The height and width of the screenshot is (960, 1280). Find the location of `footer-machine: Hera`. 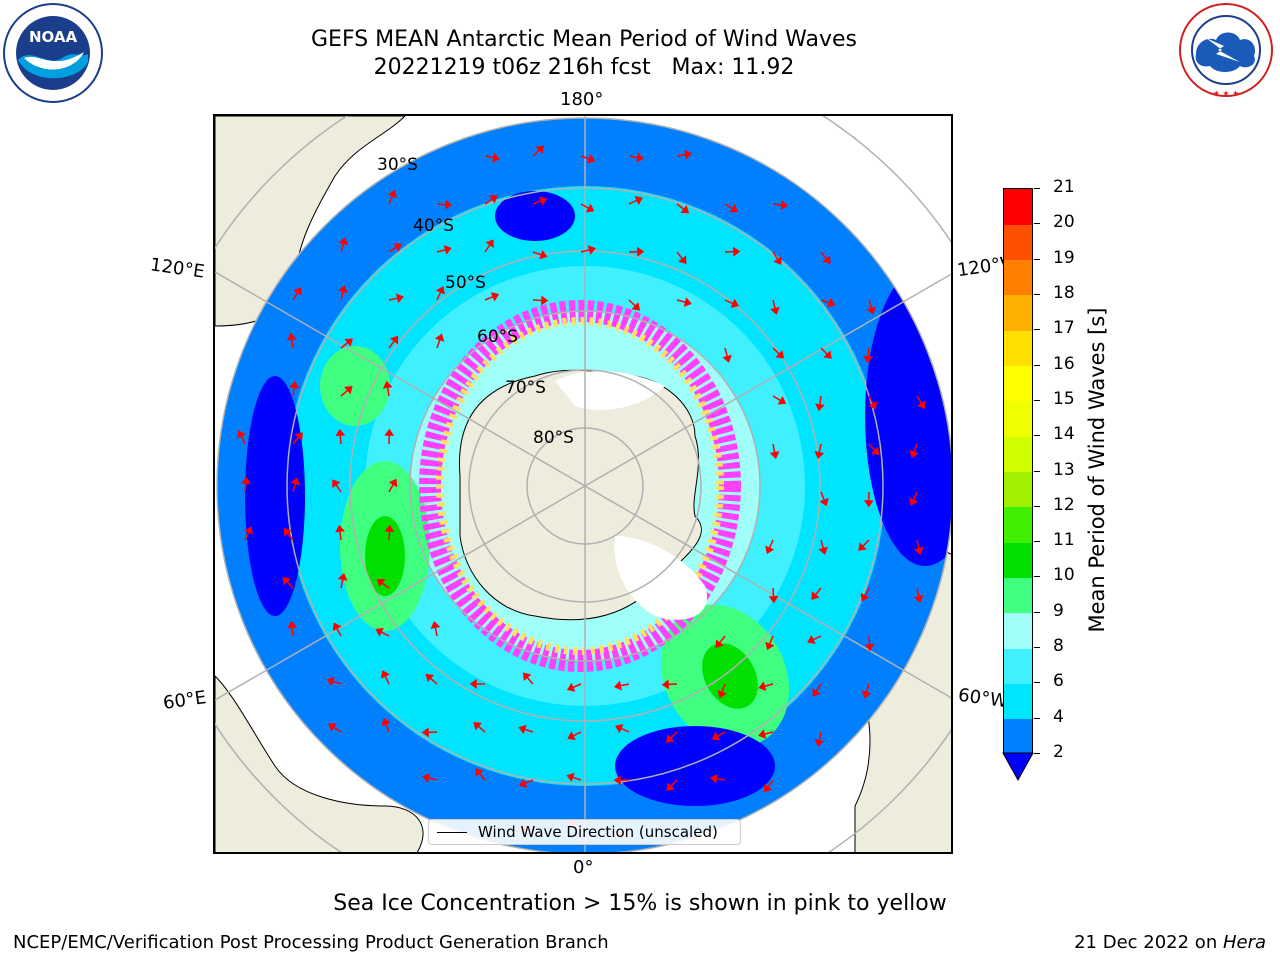

footer-machine: Hera is located at coordinates (1244, 942).